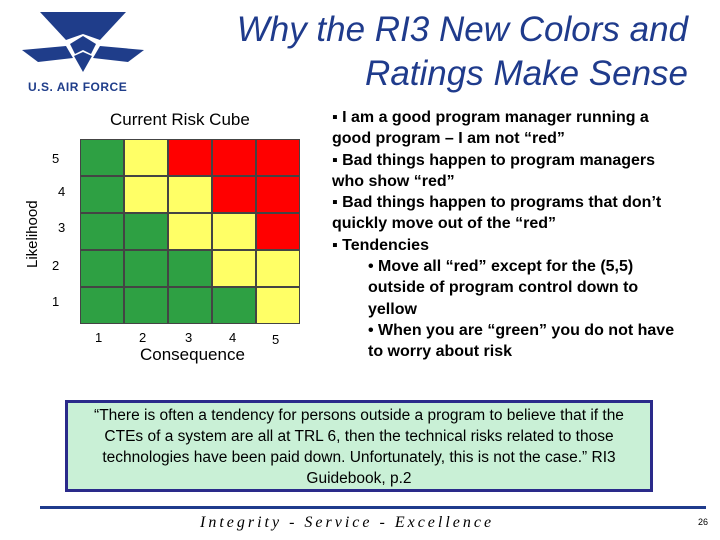 The width and height of the screenshot is (720, 540). What do you see at coordinates (83, 42) in the screenshot?
I see `air-force-wings-icon` at bounding box center [83, 42].